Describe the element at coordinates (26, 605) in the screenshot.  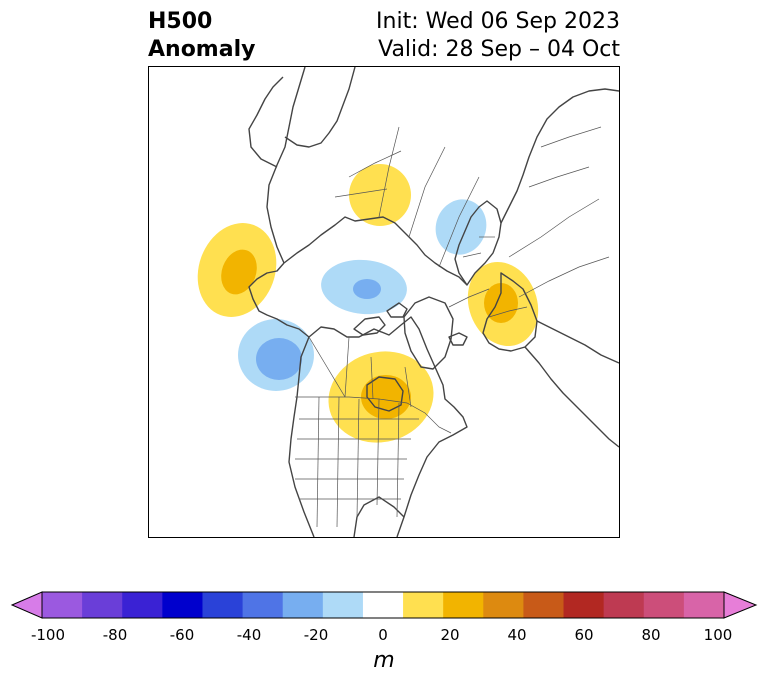
I see `colorbar-extend-low` at that location.